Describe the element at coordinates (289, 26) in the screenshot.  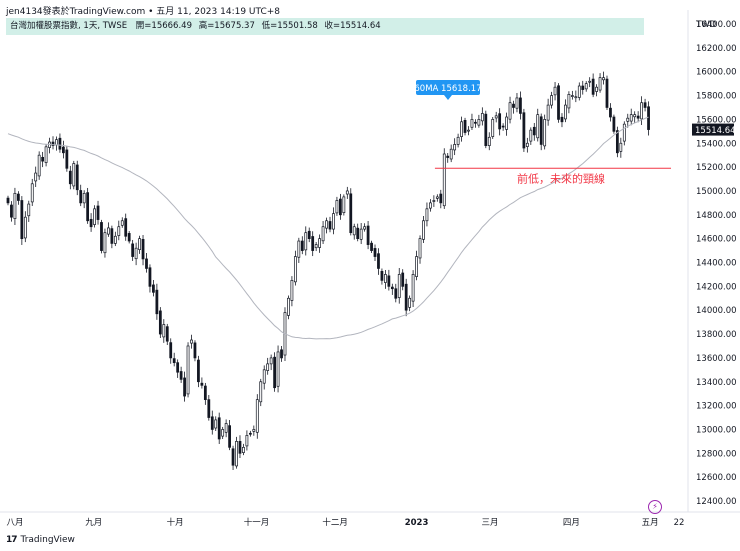
I see `legend-low: 低=15501.58` at that location.